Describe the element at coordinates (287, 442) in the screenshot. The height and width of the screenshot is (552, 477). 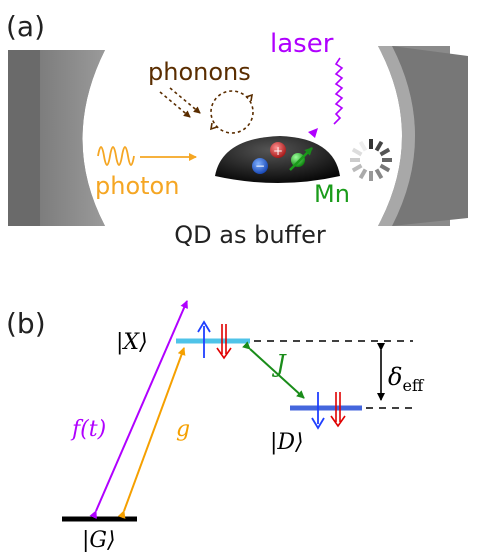
I see `state-d-label: |D⟩` at that location.